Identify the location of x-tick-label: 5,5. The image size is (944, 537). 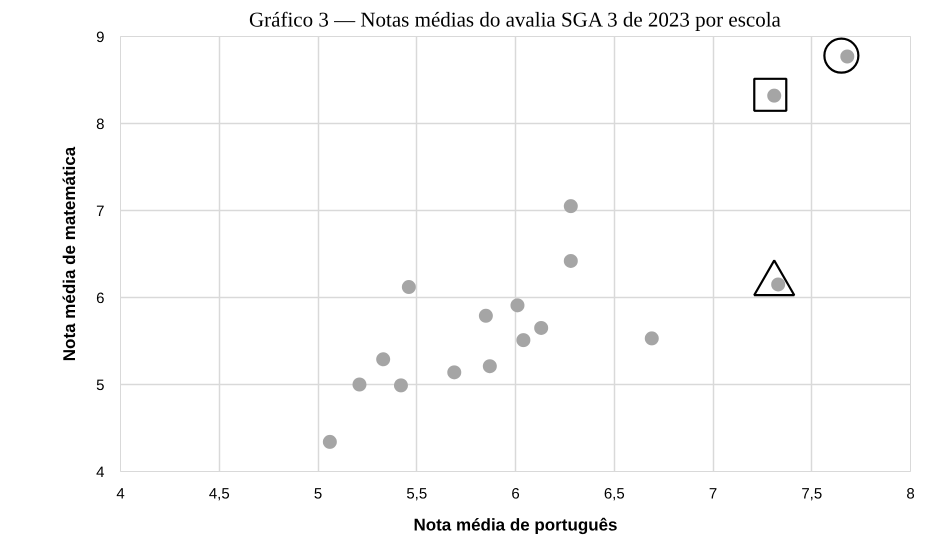
(417, 494).